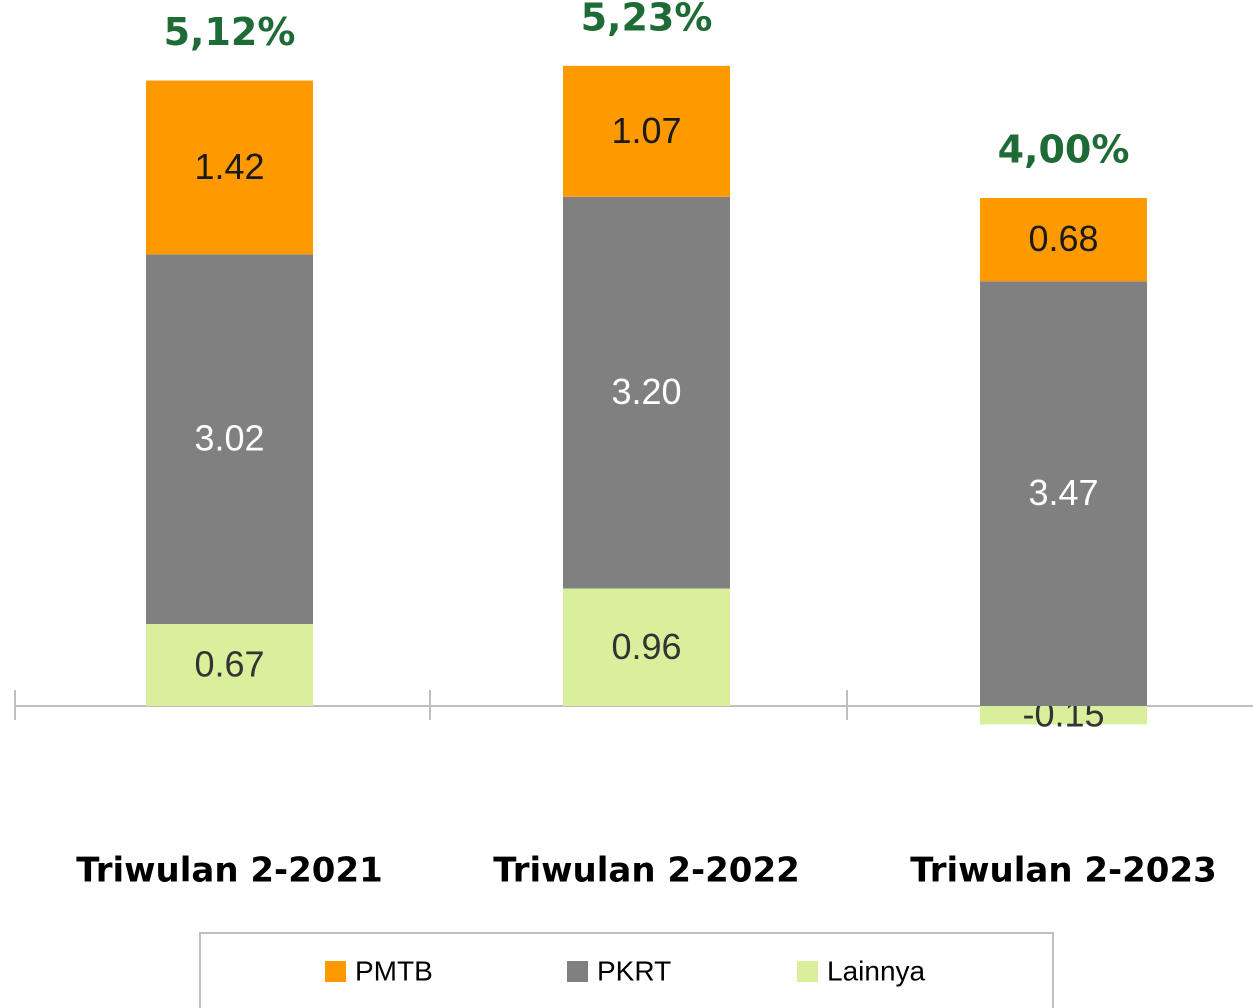 The width and height of the screenshot is (1253, 1008). I want to click on total-label: 5,23%, so click(647, 19).